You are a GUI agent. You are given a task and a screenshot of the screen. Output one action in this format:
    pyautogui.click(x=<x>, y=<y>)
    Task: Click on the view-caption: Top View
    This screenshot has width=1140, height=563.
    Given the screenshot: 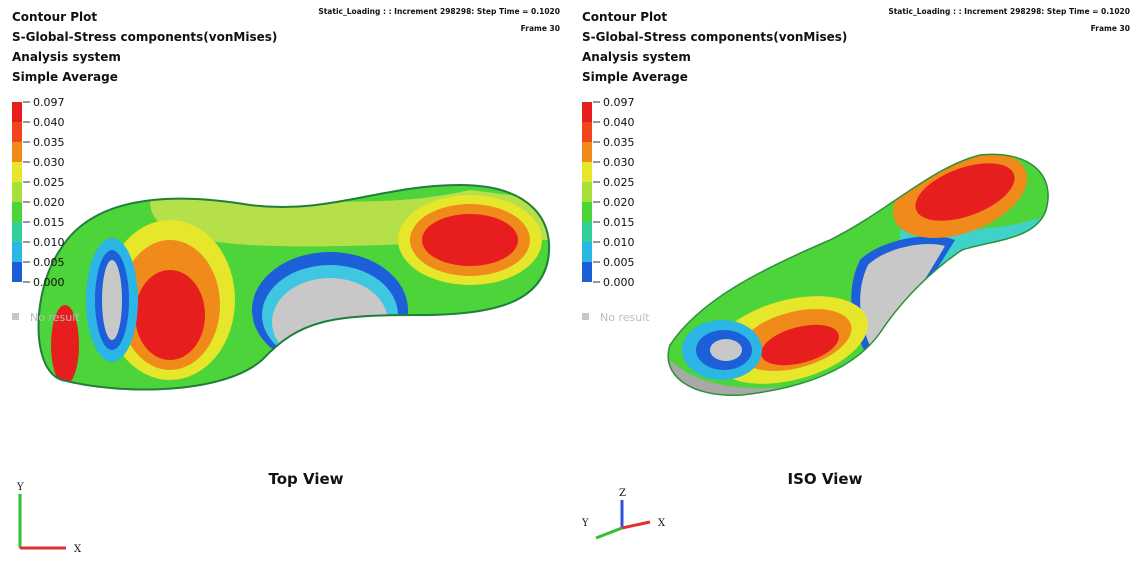 What is the action you would take?
    pyautogui.click(x=305, y=479)
    